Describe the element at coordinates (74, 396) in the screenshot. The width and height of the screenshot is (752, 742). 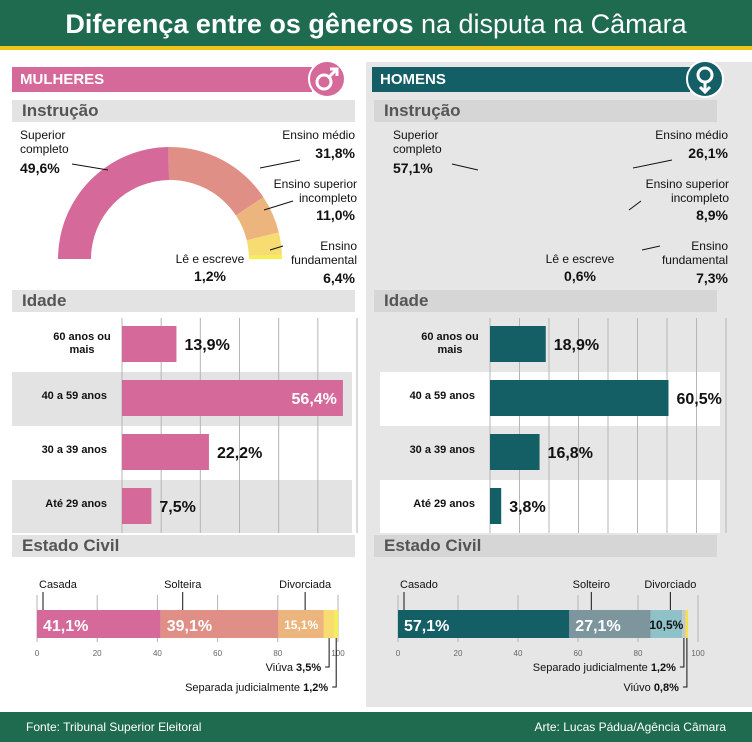
I see `women-age-label-1: 40 a 59 anos` at that location.